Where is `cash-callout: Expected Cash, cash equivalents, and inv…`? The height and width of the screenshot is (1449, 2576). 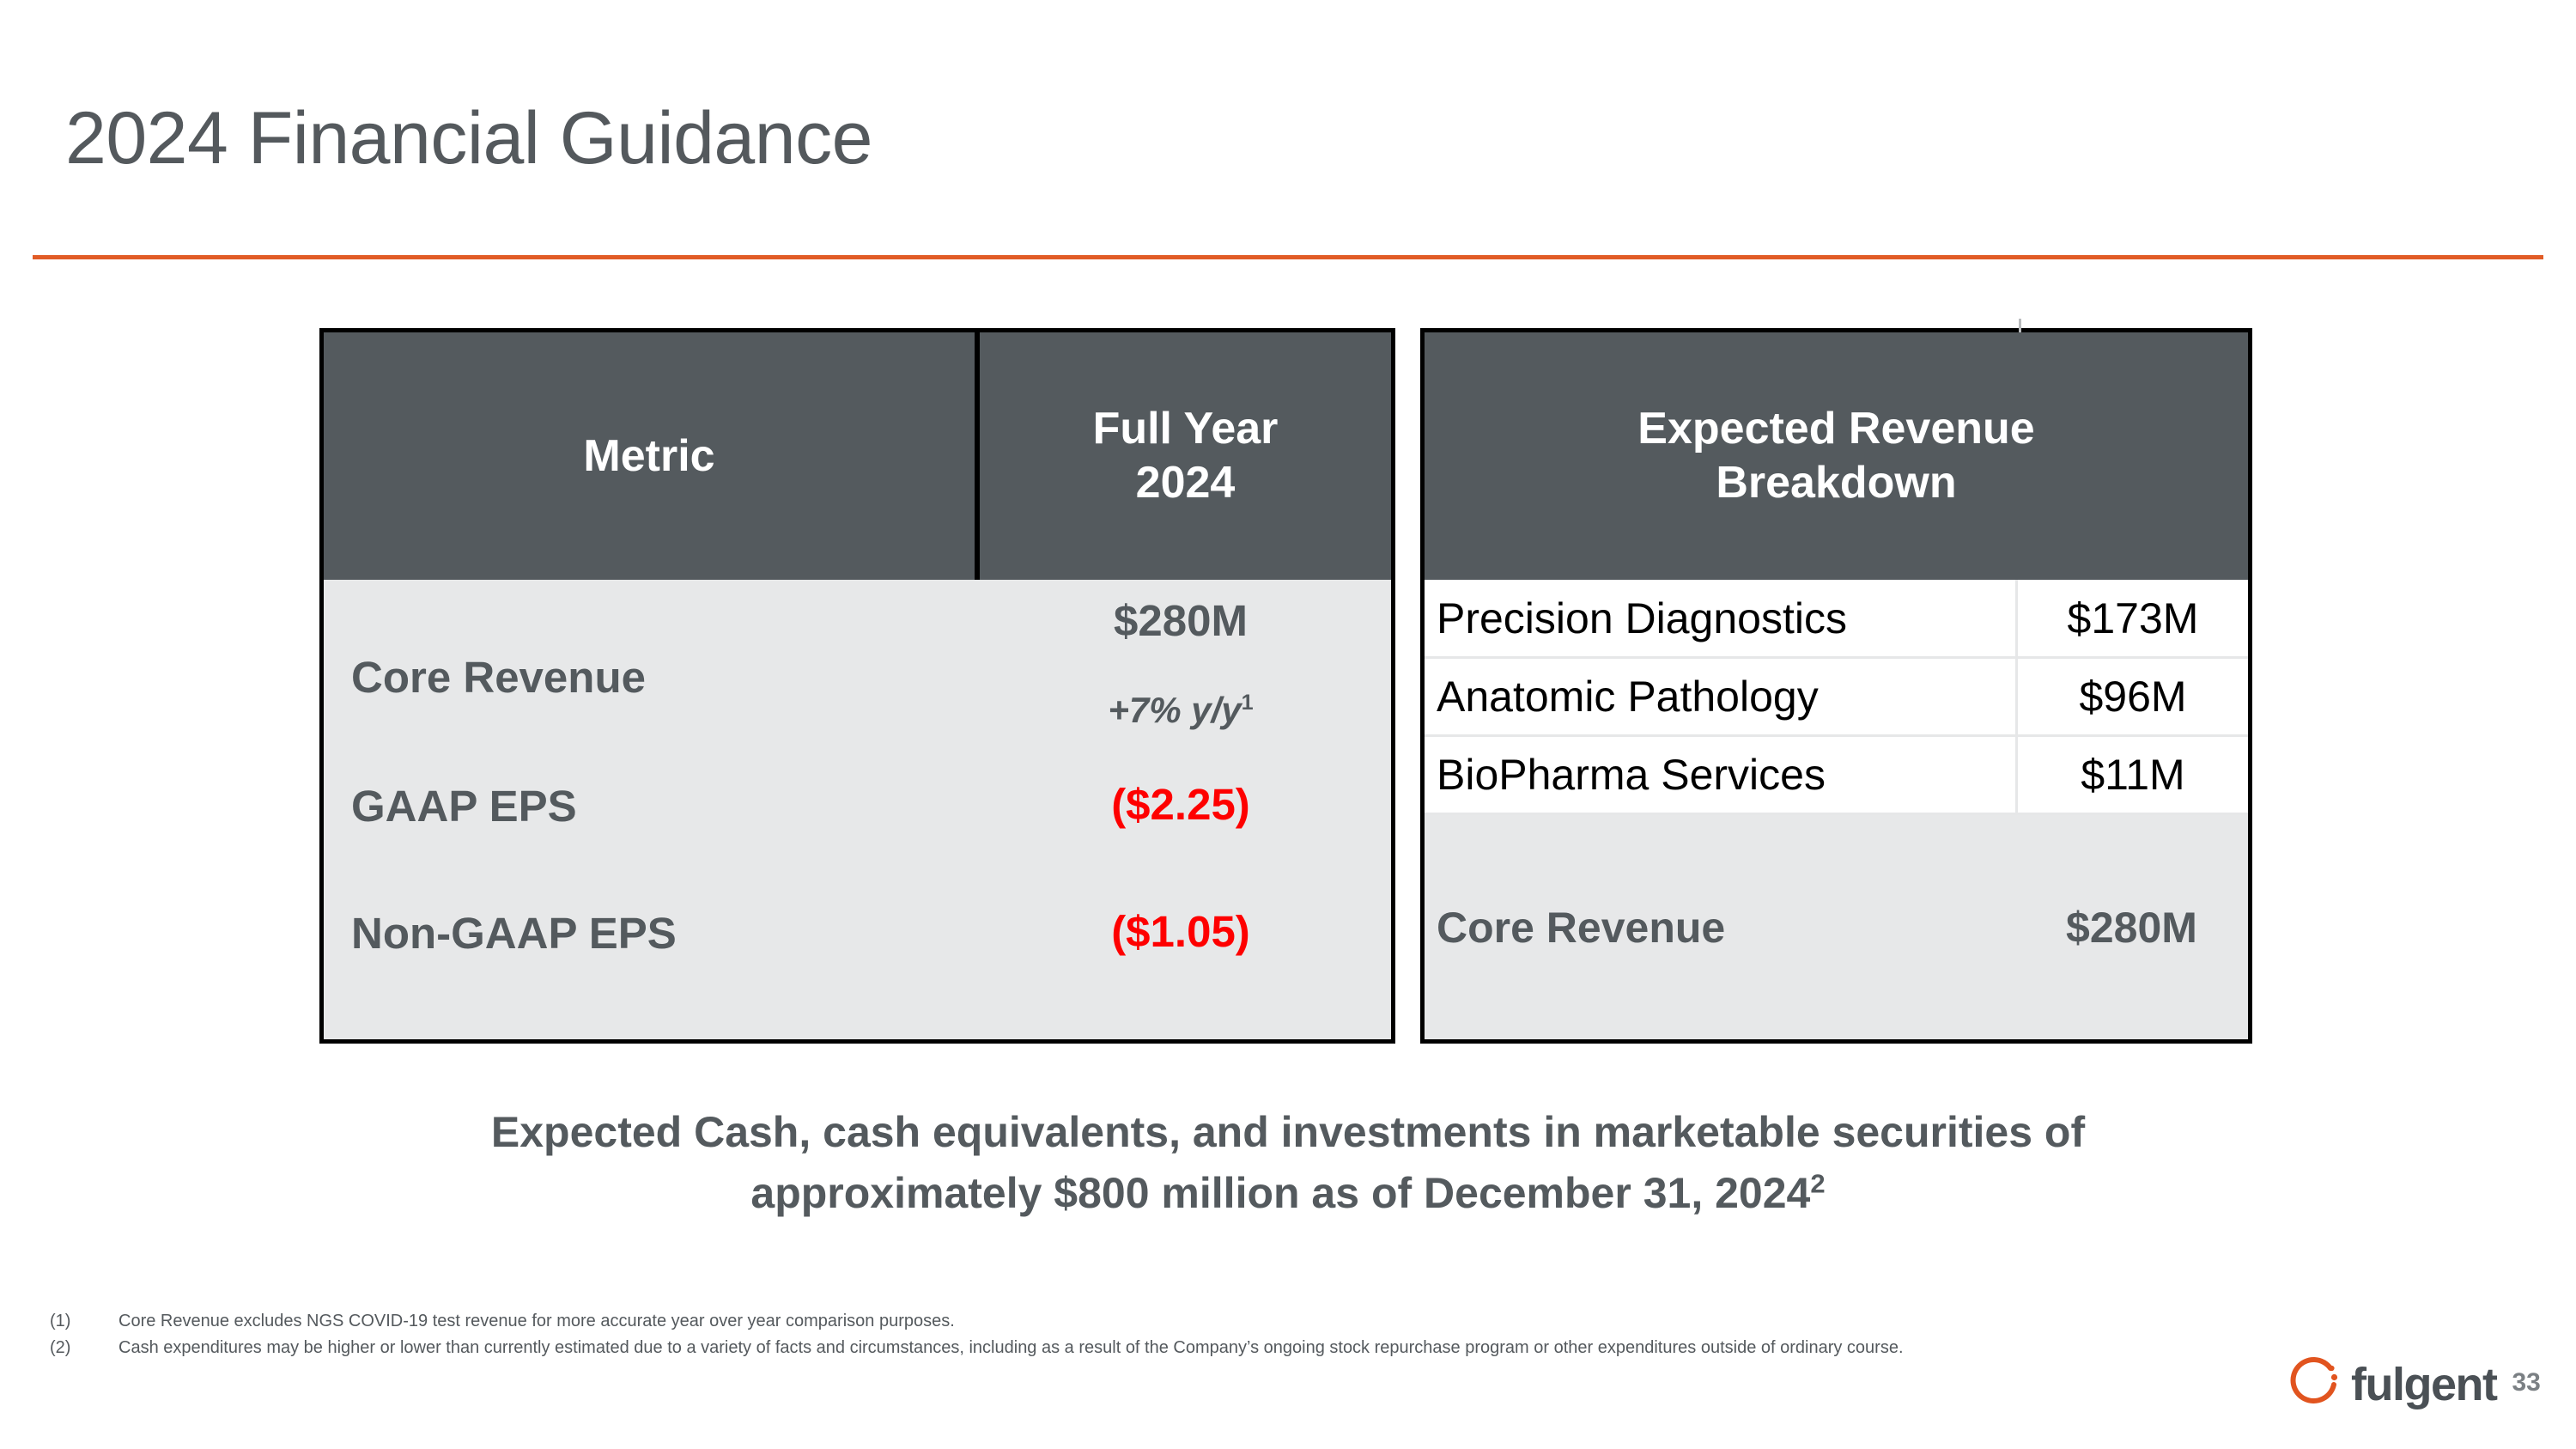
cash-callout: Expected Cash, cash equivalents, and inv… is located at coordinates (1288, 1163).